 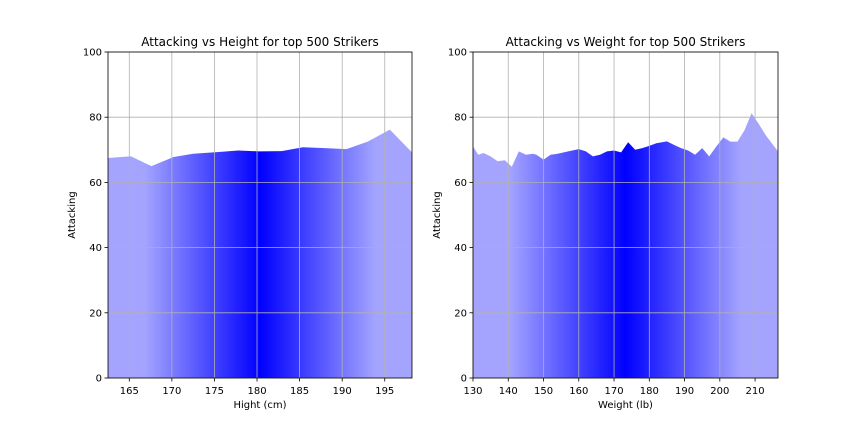 I want to click on weight-x-tick-label: 160, so click(x=578, y=391).